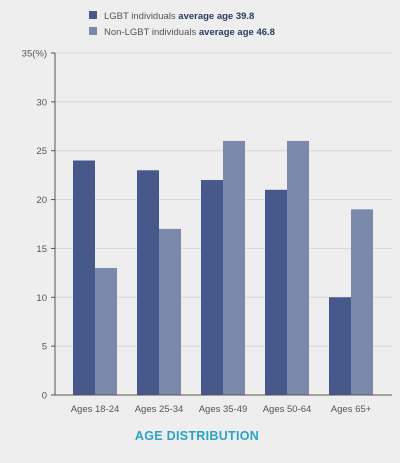 The image size is (400, 463). I want to click on chart-title: AGE DISTRIBUTION, so click(197, 436).